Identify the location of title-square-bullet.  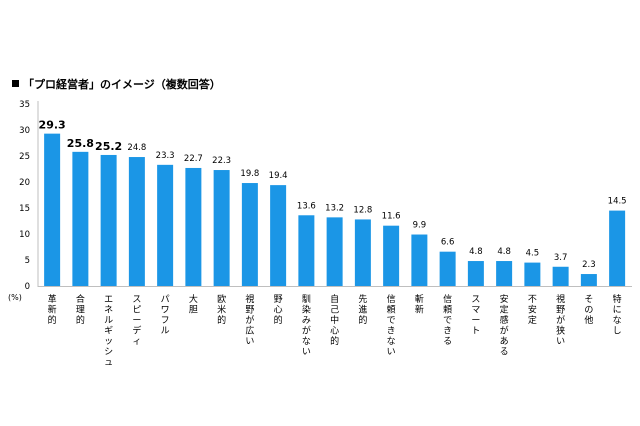
(15, 83).